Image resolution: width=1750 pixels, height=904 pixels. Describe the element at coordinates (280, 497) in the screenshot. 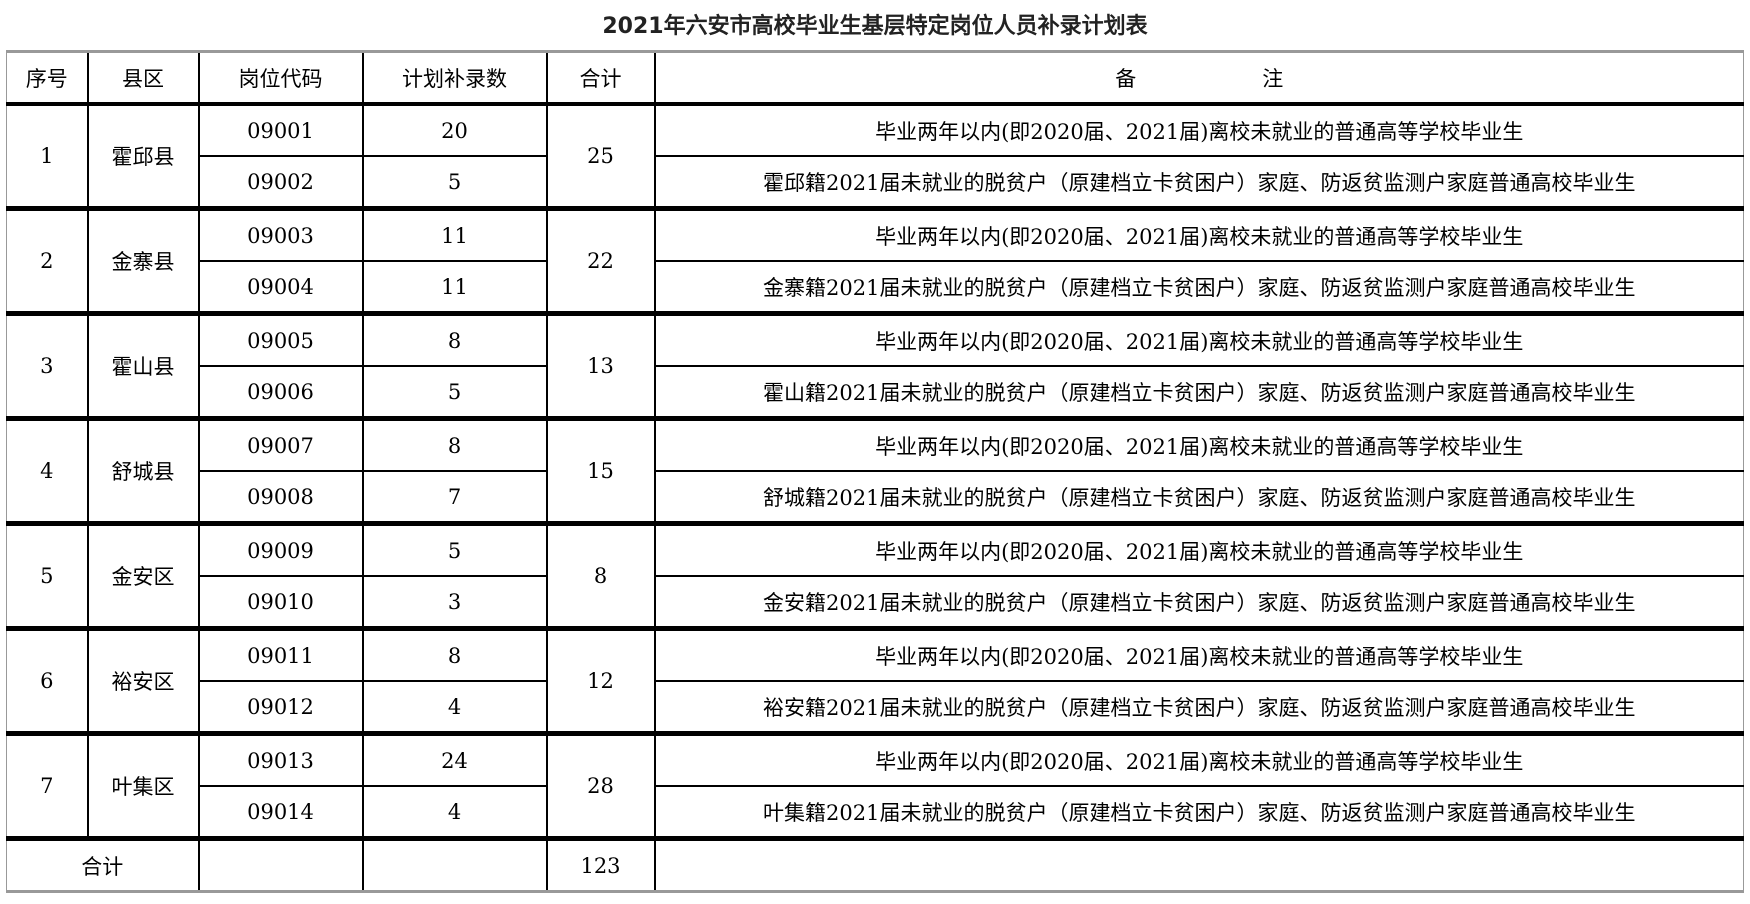

I see `post-code: 09008` at that location.